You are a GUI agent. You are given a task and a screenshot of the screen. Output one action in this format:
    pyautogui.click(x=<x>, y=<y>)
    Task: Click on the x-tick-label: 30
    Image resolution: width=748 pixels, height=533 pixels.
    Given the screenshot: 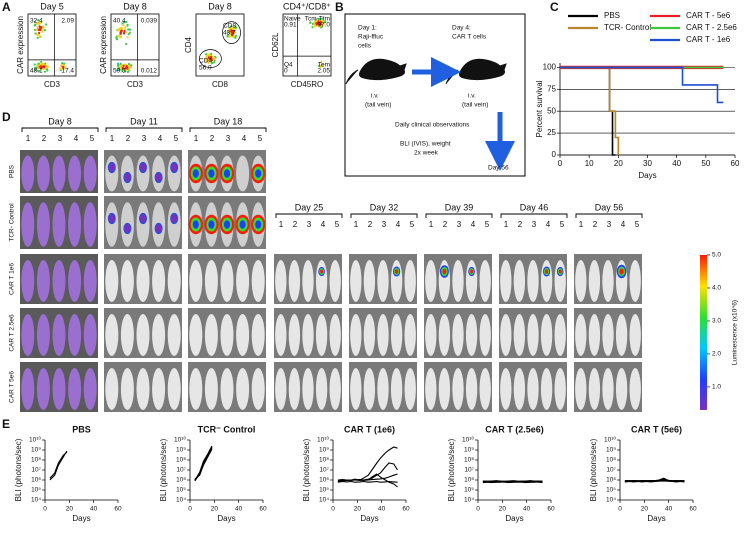 What is the action you would take?
    pyautogui.click(x=647, y=163)
    